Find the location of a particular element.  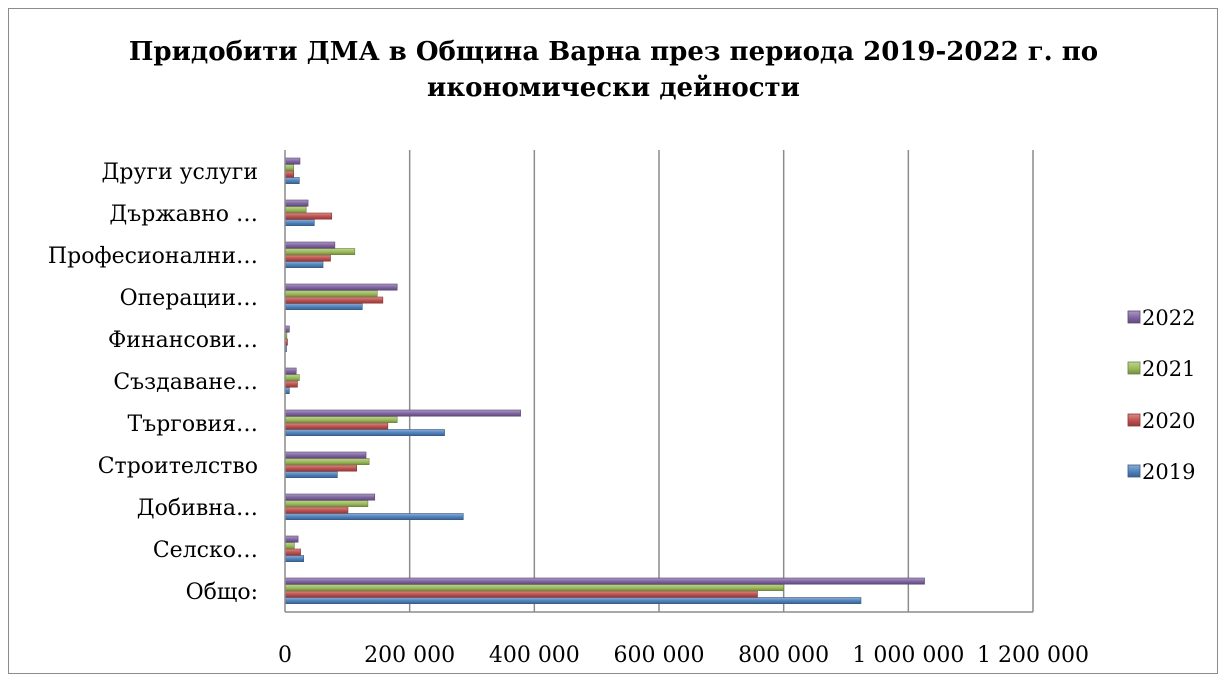

legend-label-2022: 2022 is located at coordinates (1168, 318).